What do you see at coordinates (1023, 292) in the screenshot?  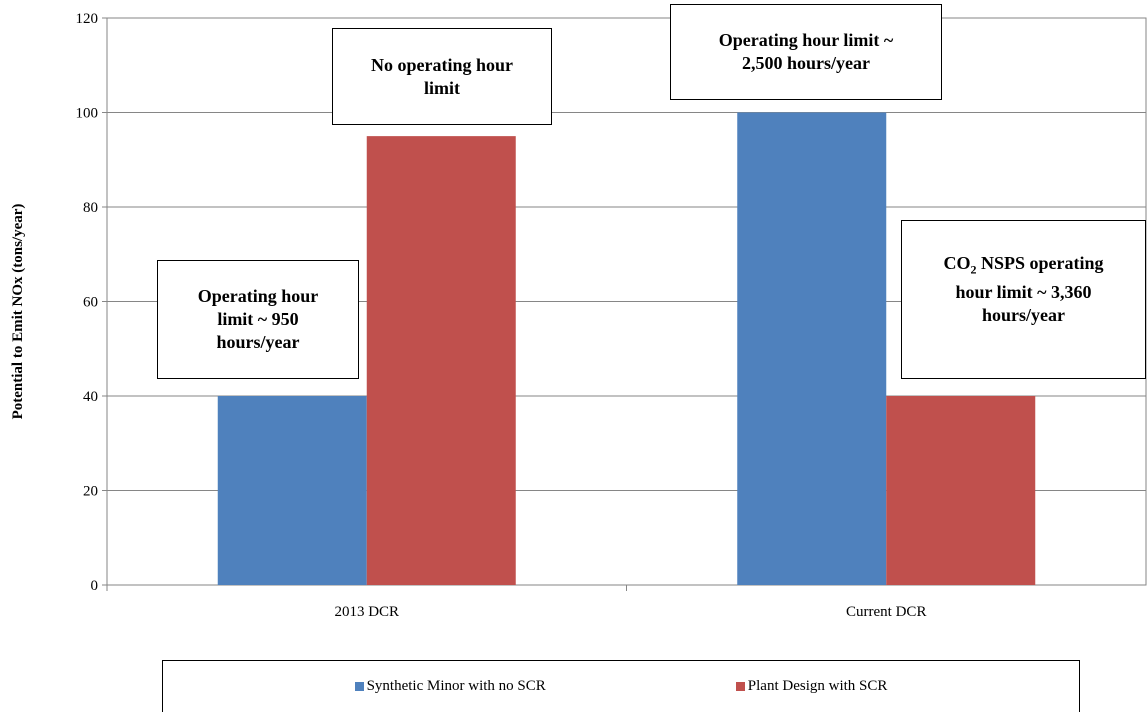 I see `annotation-line: hour limit ~ 3,360` at bounding box center [1023, 292].